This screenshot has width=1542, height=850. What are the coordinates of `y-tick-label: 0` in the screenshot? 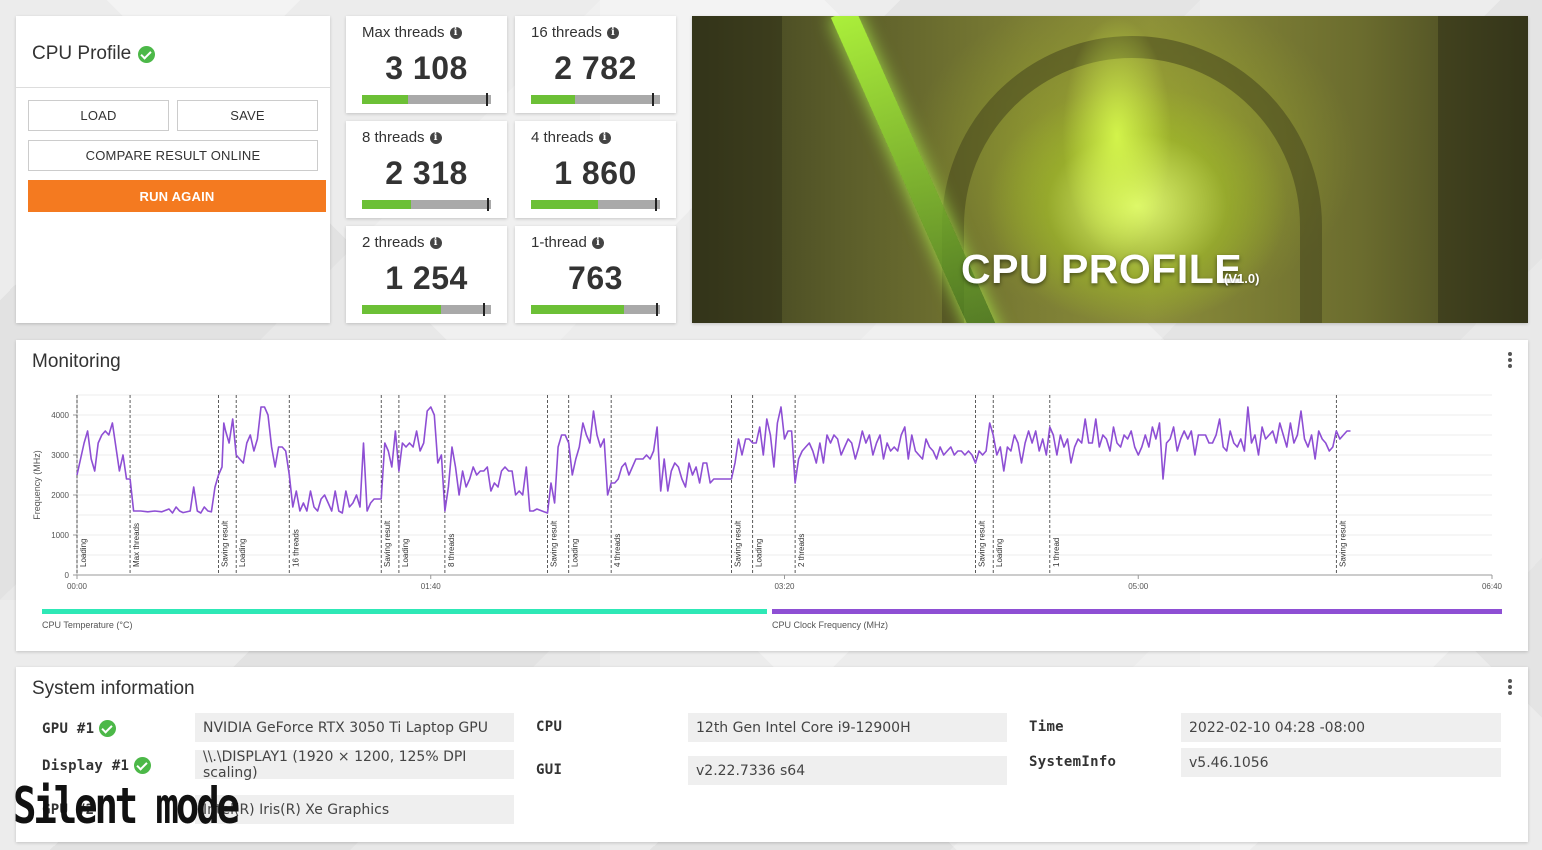 It's located at (67, 575).